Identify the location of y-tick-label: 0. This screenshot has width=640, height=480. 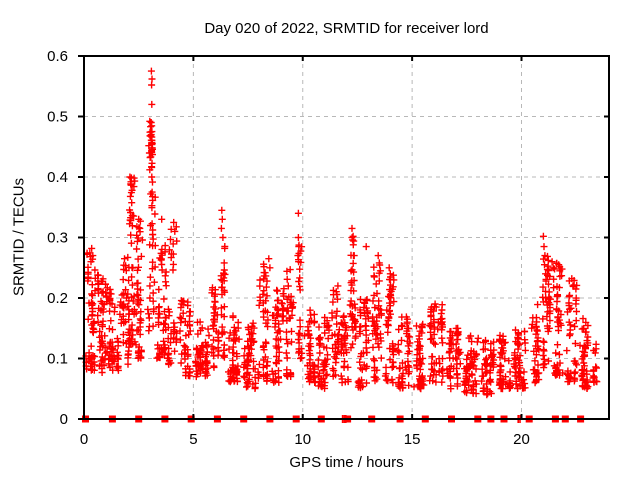
(64, 419).